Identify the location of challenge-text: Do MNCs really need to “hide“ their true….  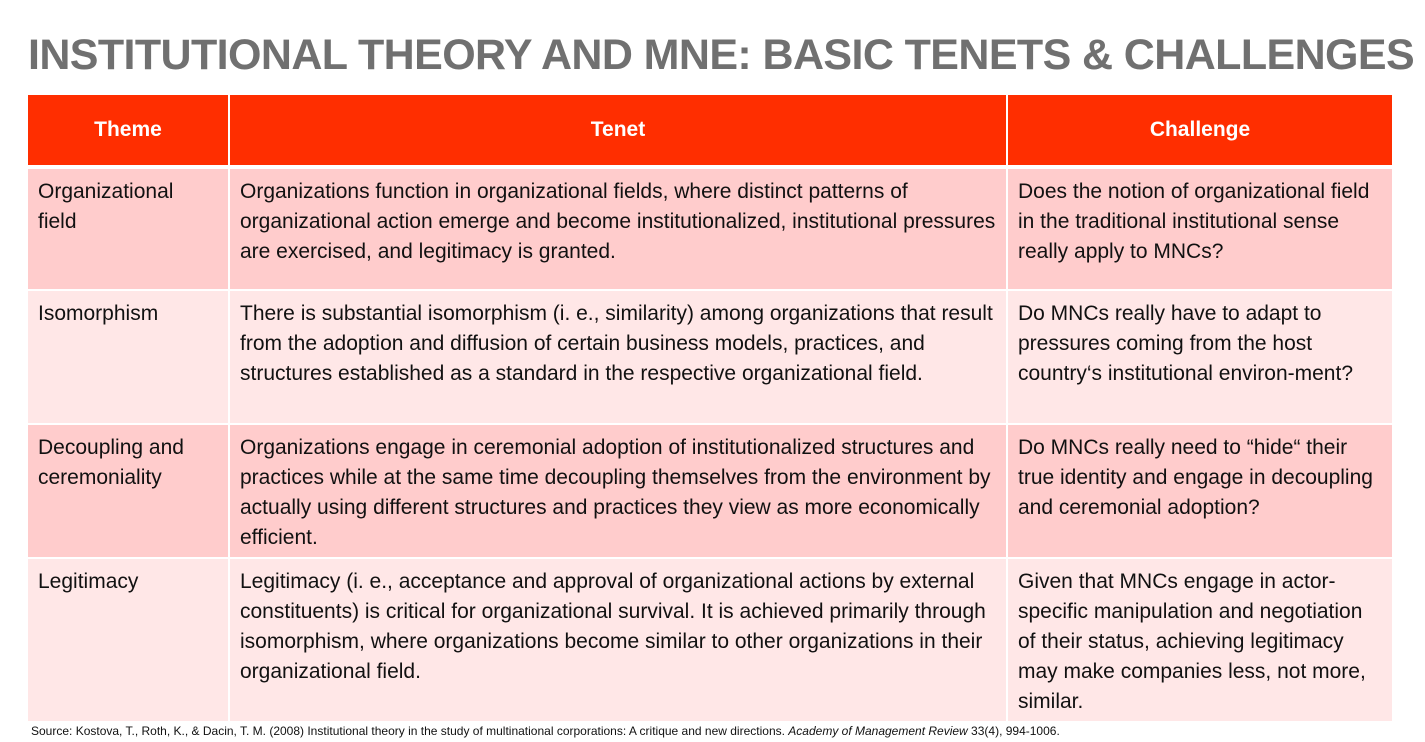
(1195, 477).